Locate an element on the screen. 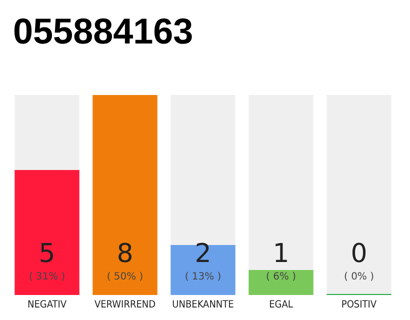 The image size is (410, 320). data-label: 1 ( 6% ) is located at coordinates (281, 260).